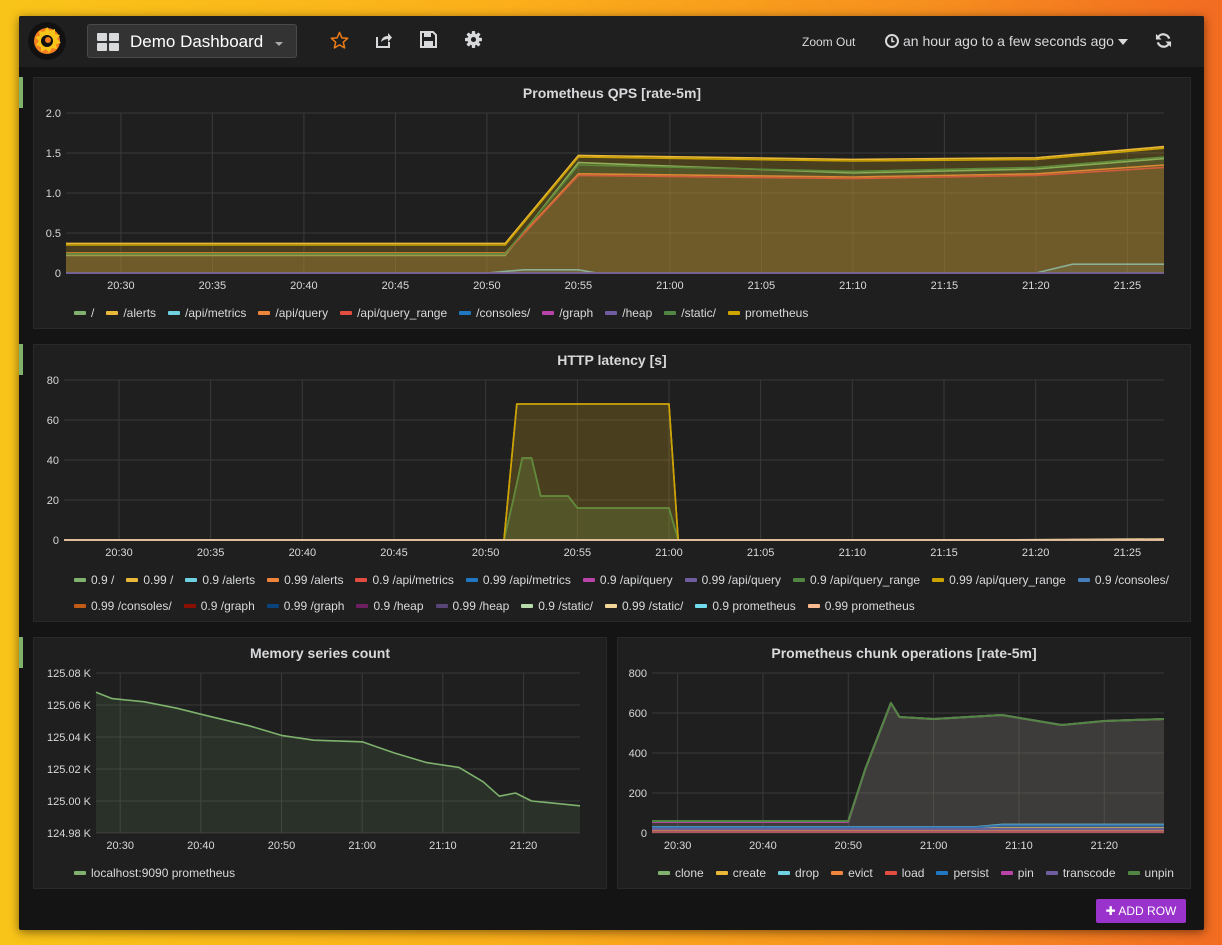 The image size is (1222, 945). I want to click on gear-icon, so click(473, 39).